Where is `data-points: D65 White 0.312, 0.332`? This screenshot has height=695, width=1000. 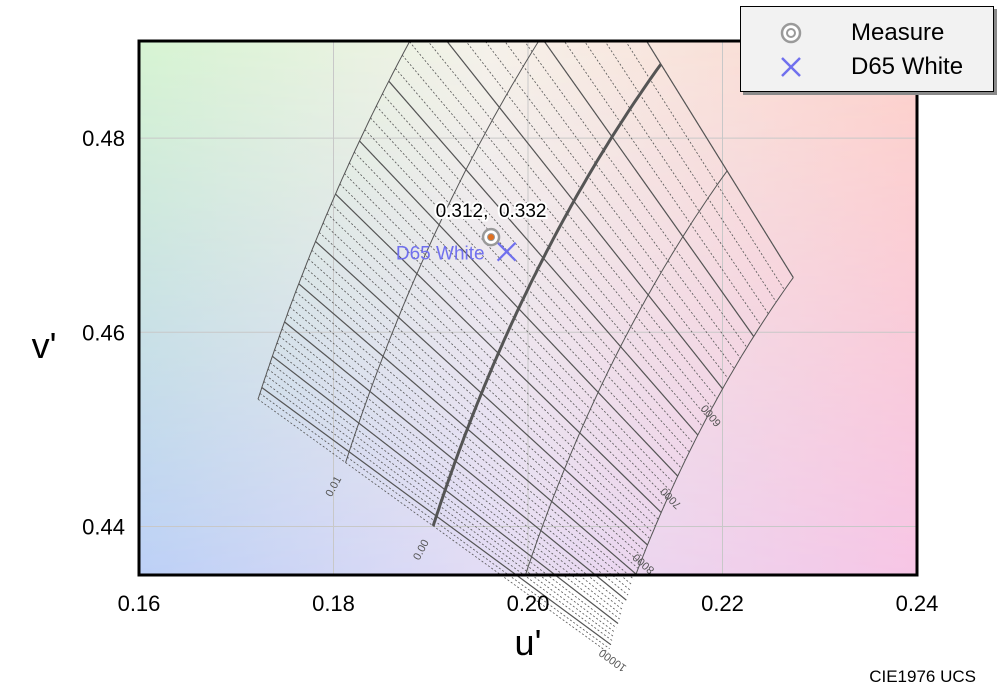
data-points: D65 White 0.312, 0.332 is located at coordinates (472, 232).